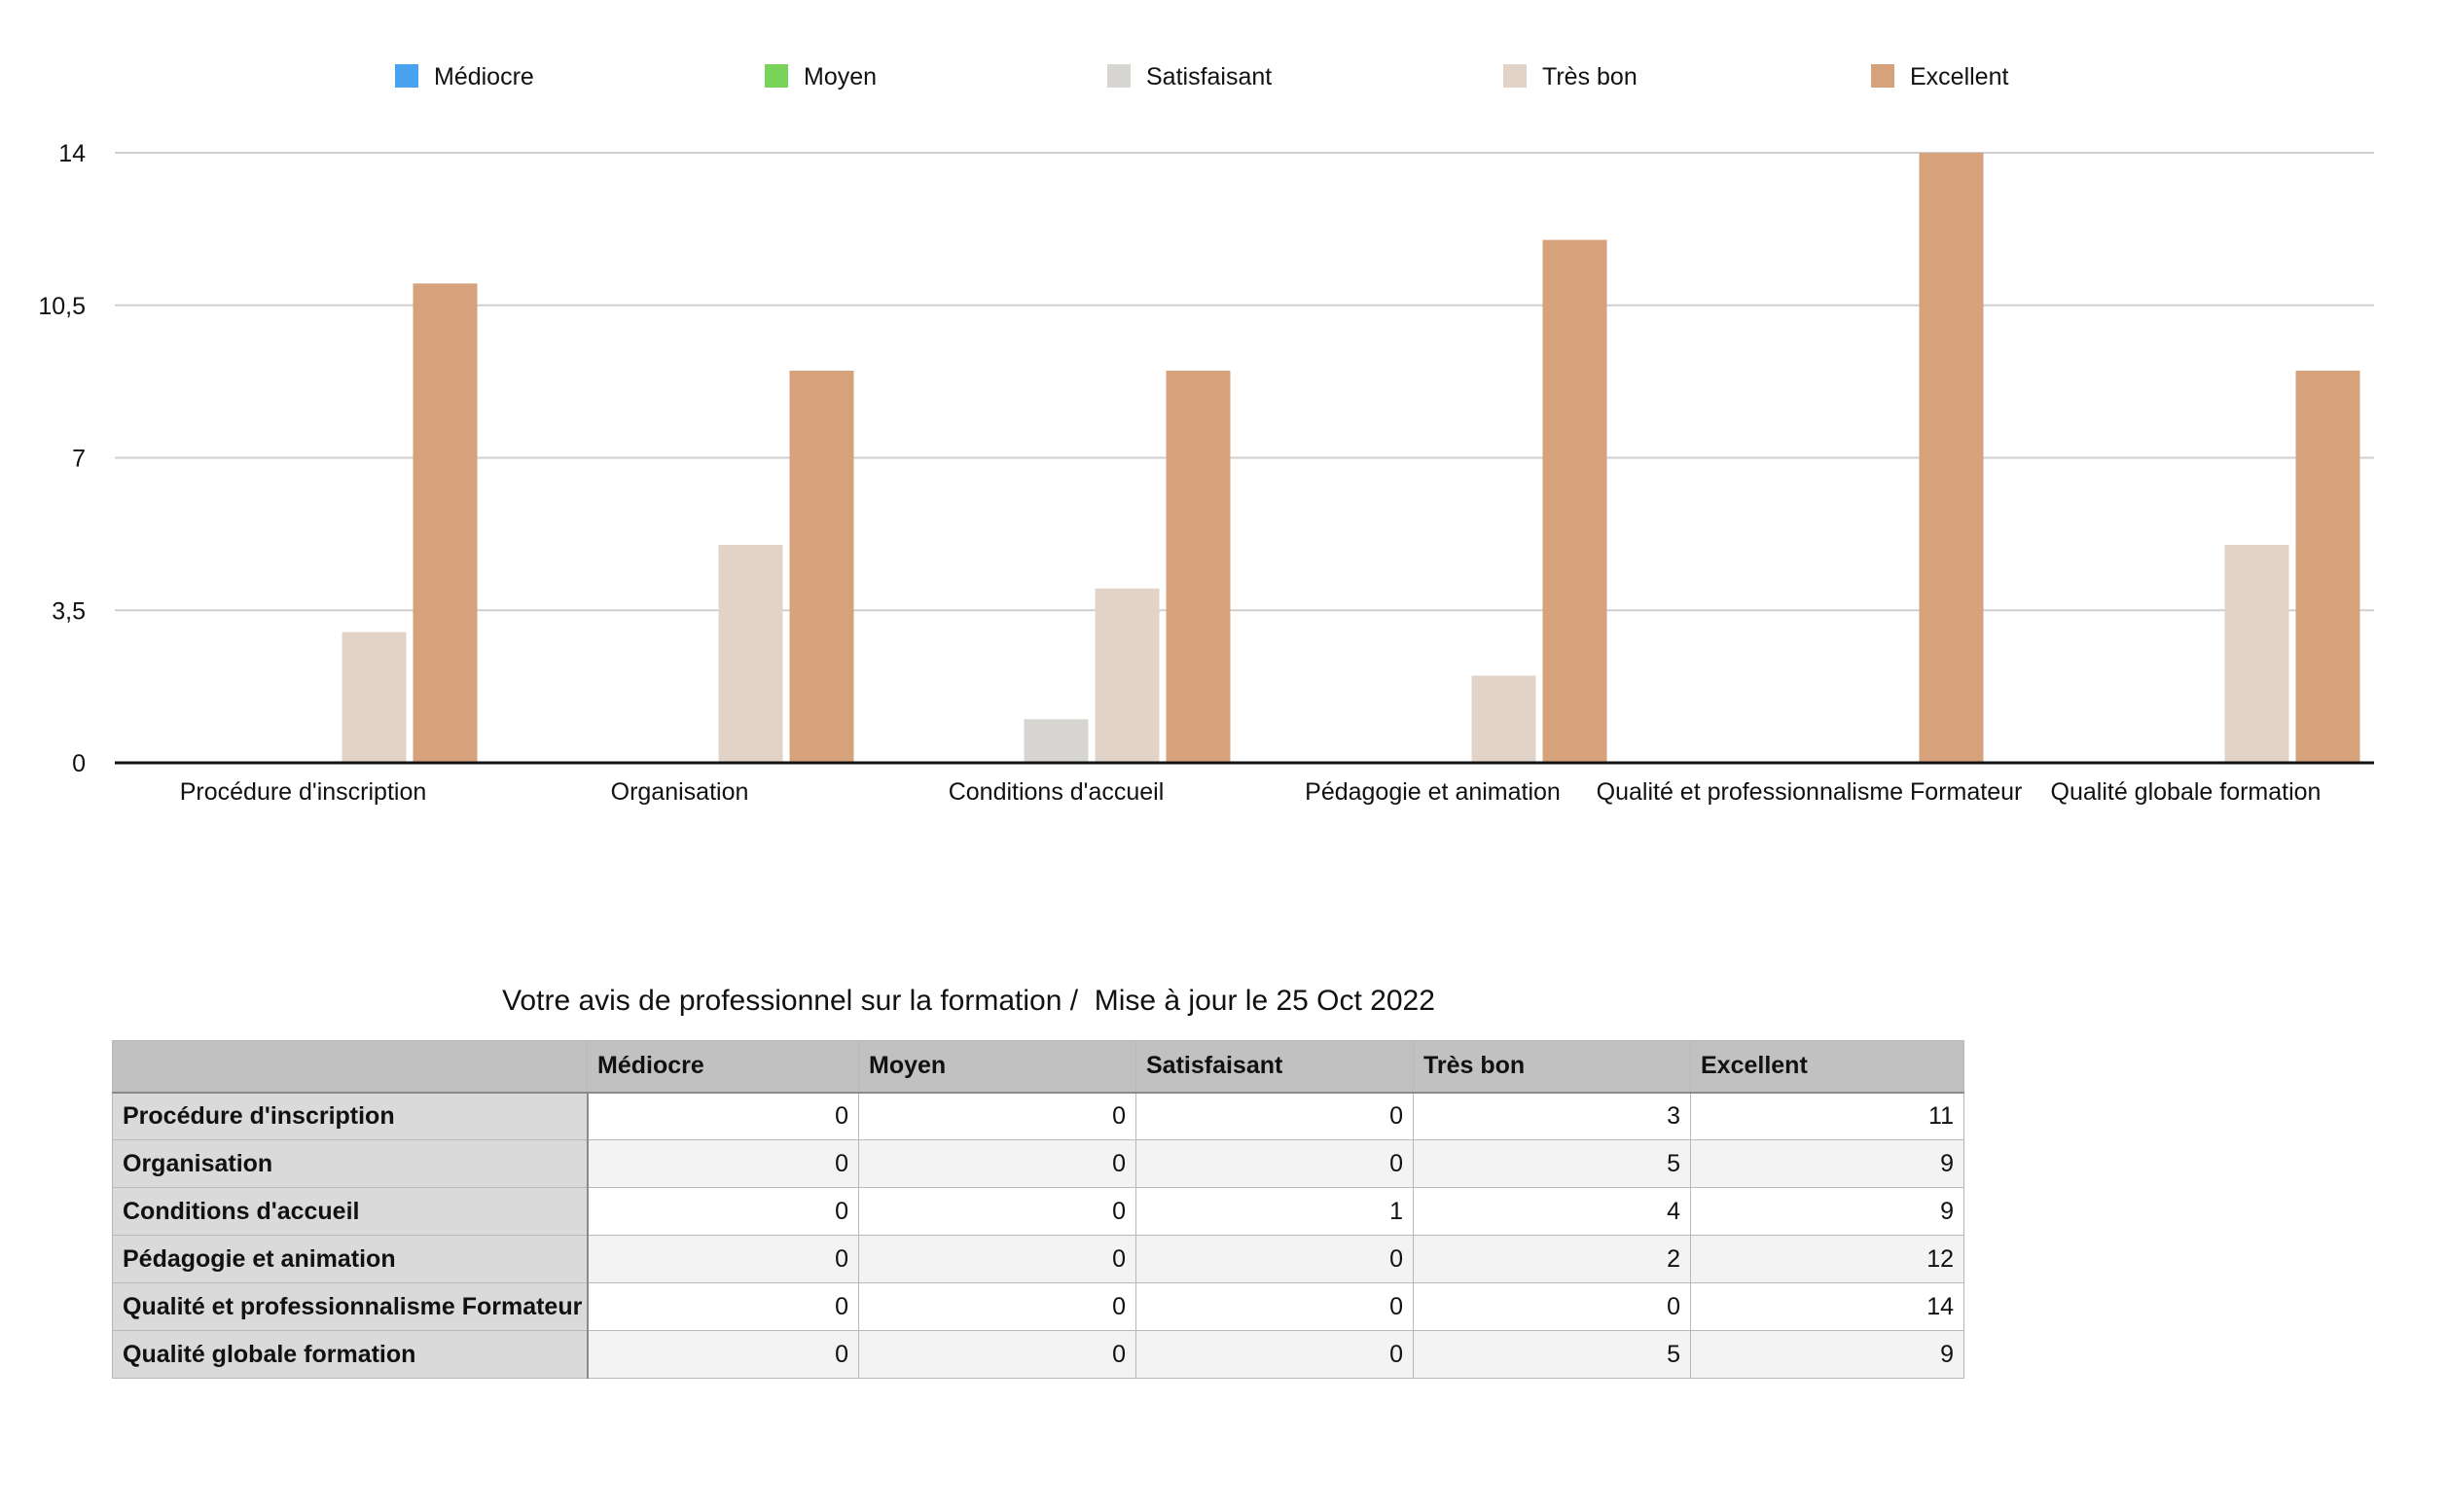  Describe the element at coordinates (350, 1067) in the screenshot. I see `table-corner-cell` at that location.